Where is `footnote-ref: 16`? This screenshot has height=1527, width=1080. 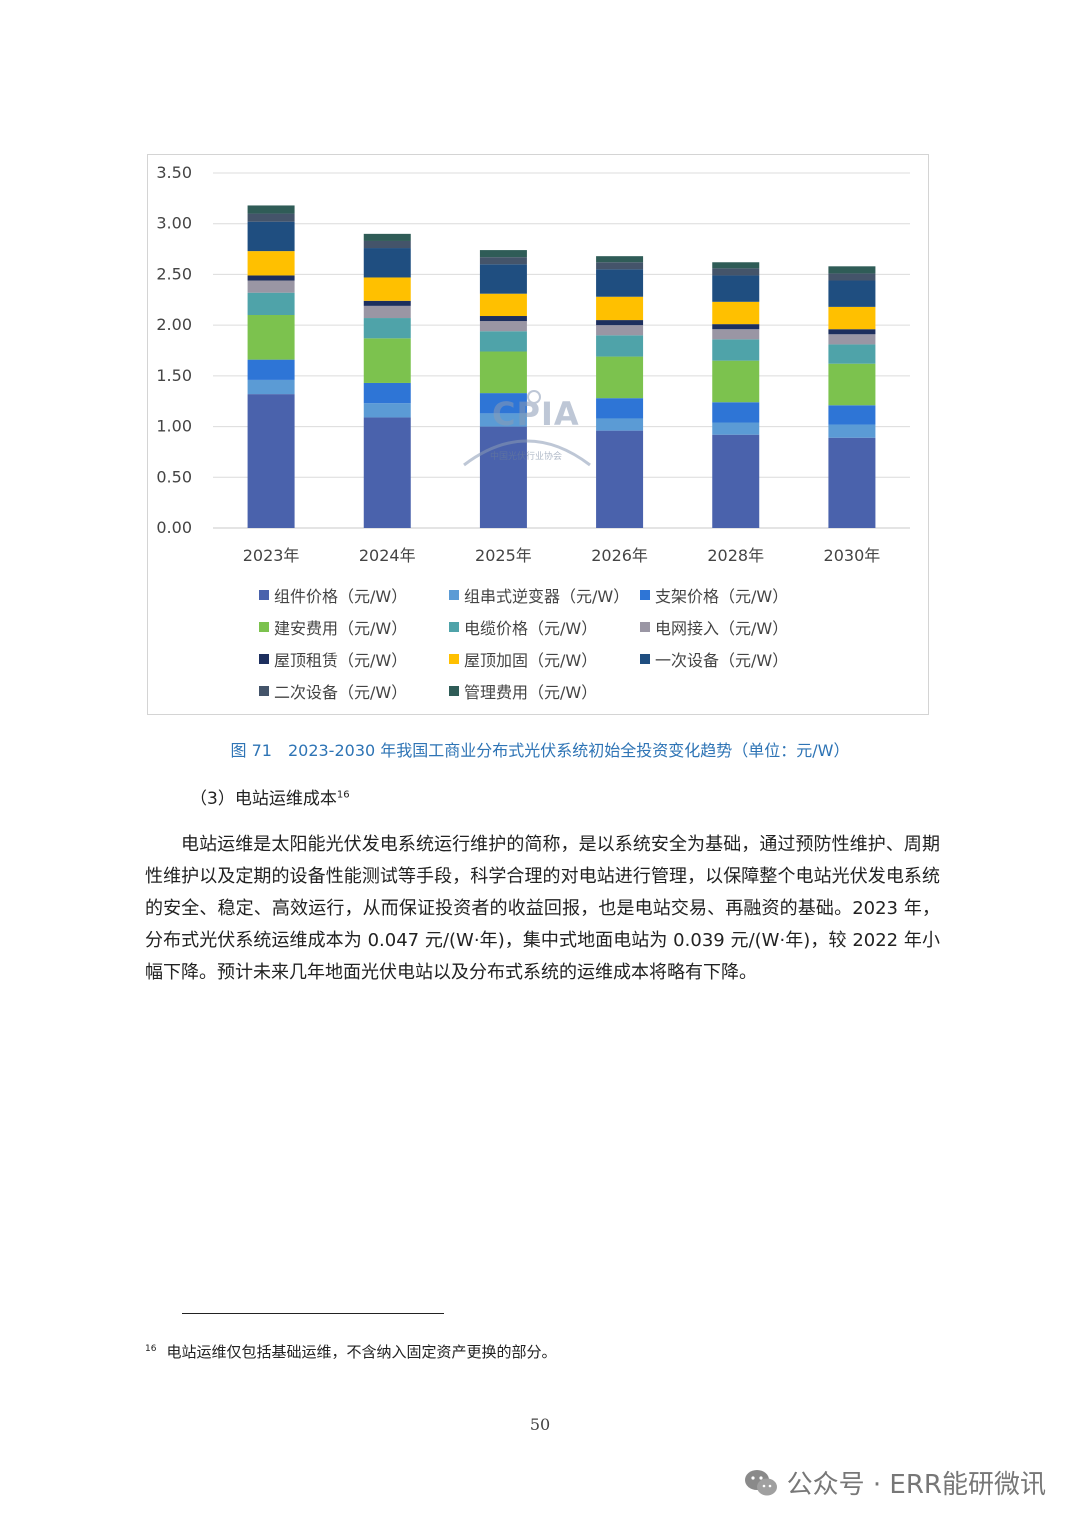 footnote-ref: 16 is located at coordinates (343, 795).